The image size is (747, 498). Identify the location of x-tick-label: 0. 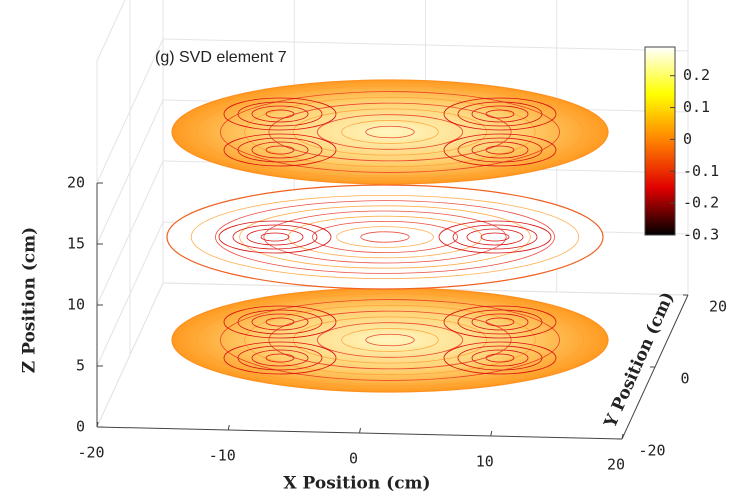
(353, 459).